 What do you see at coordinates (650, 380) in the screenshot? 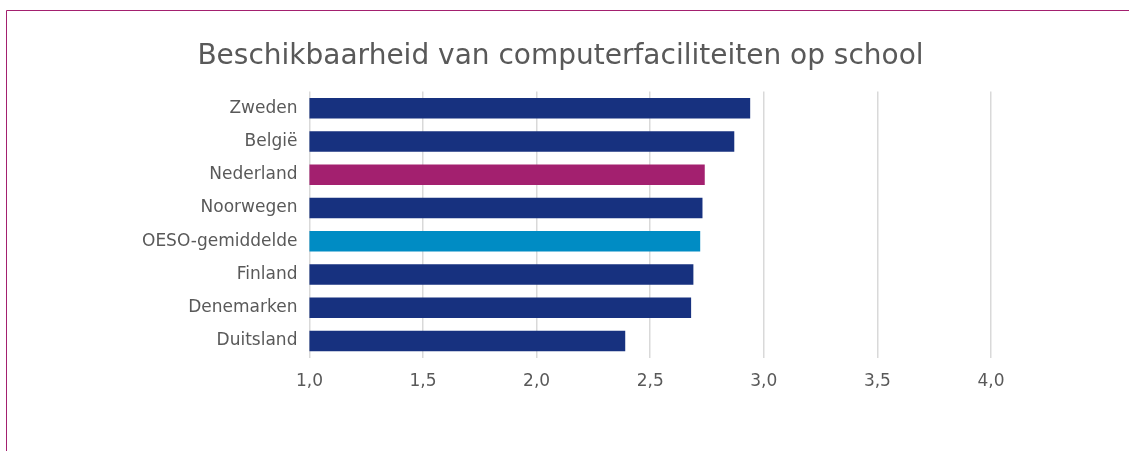
I see `x-tick-label: 2,5` at bounding box center [650, 380].